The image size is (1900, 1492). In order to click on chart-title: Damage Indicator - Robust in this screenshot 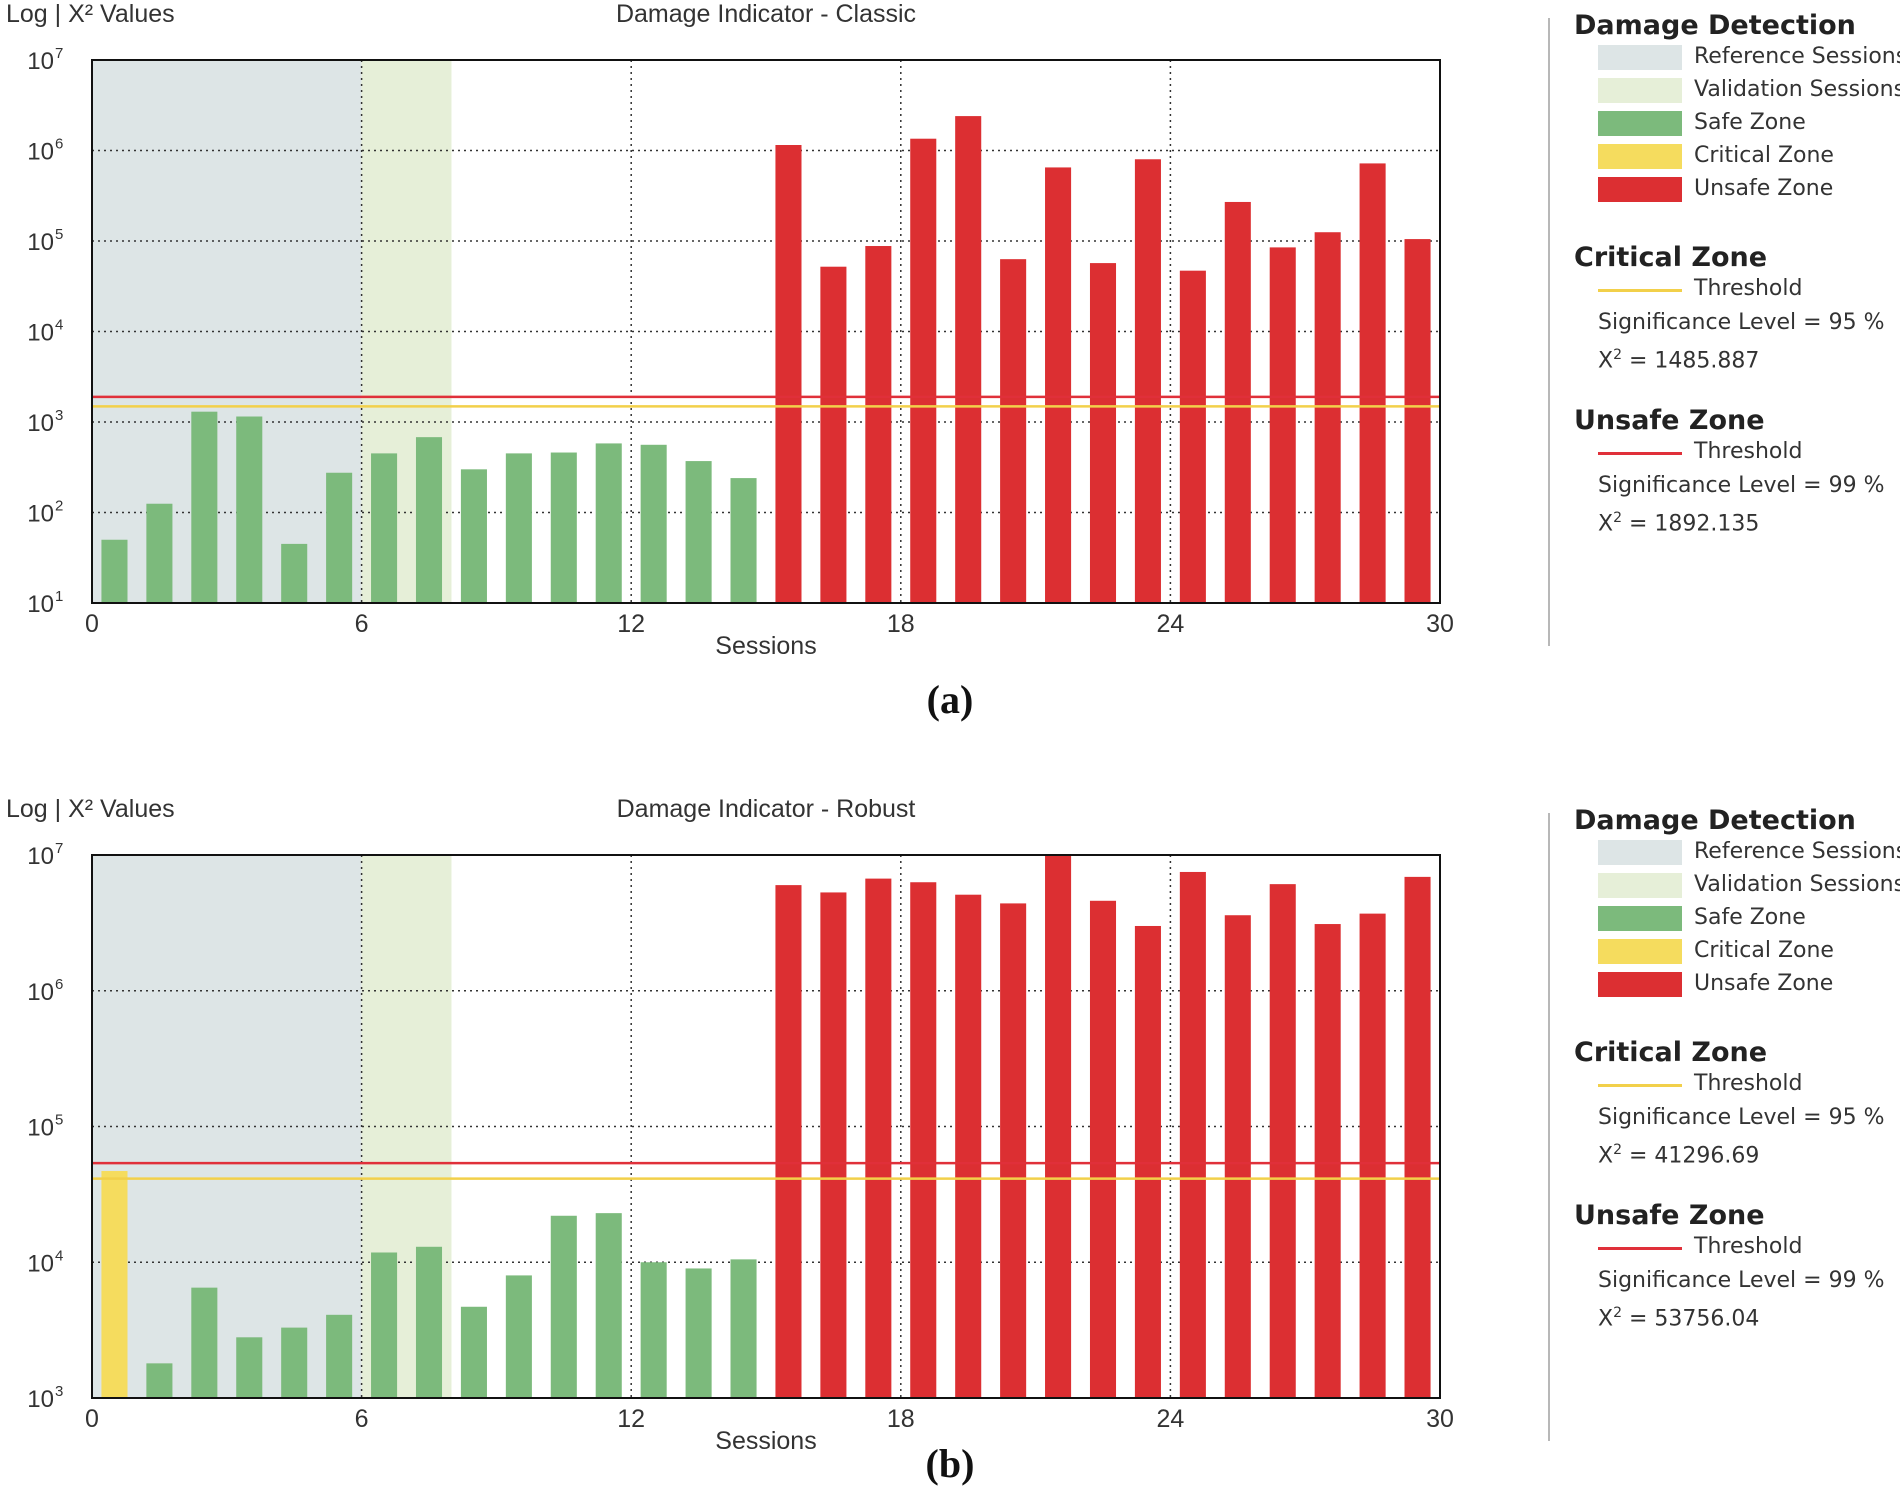, I will do `click(766, 809)`.